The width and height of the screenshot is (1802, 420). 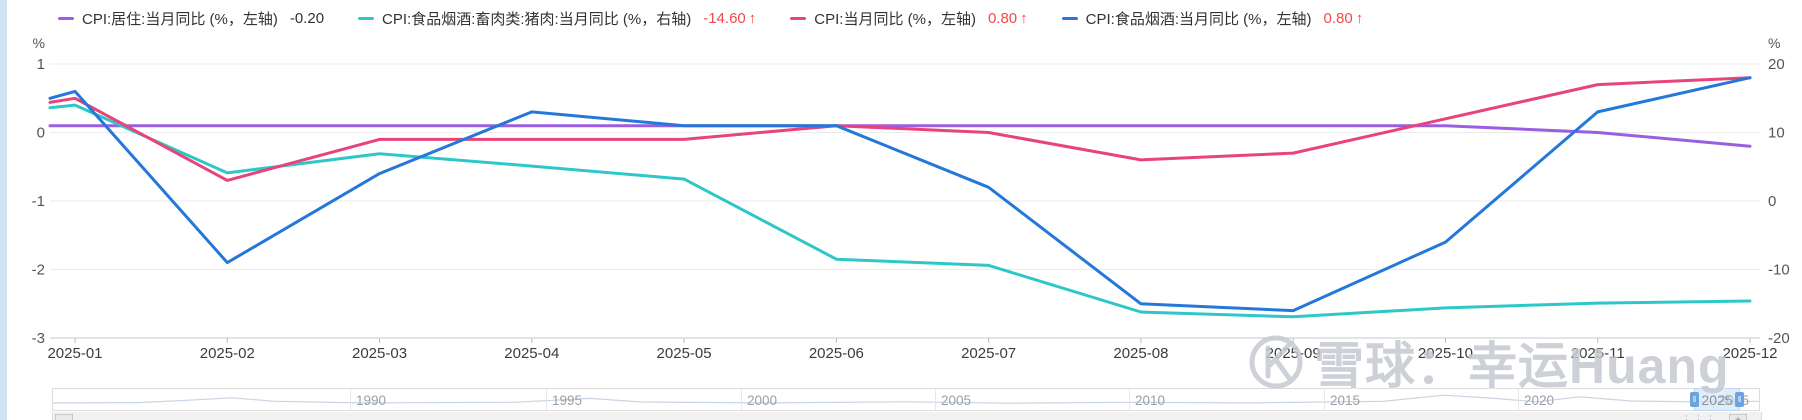 I want to click on legend-latest-value: -0.20, so click(x=307, y=18).